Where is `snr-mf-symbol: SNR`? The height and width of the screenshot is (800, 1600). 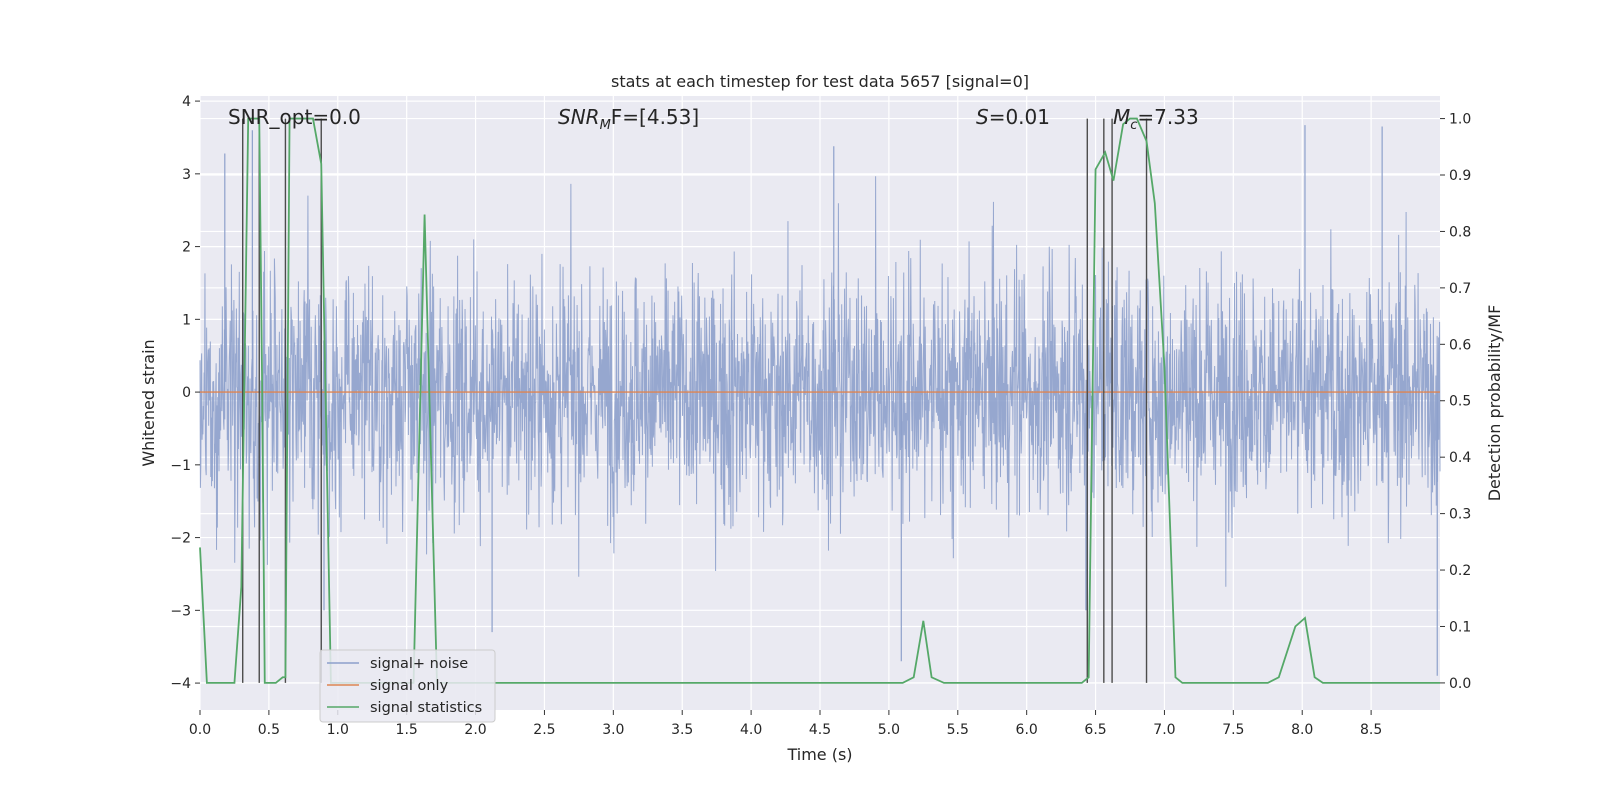
snr-mf-symbol: SNR is located at coordinates (579, 117).